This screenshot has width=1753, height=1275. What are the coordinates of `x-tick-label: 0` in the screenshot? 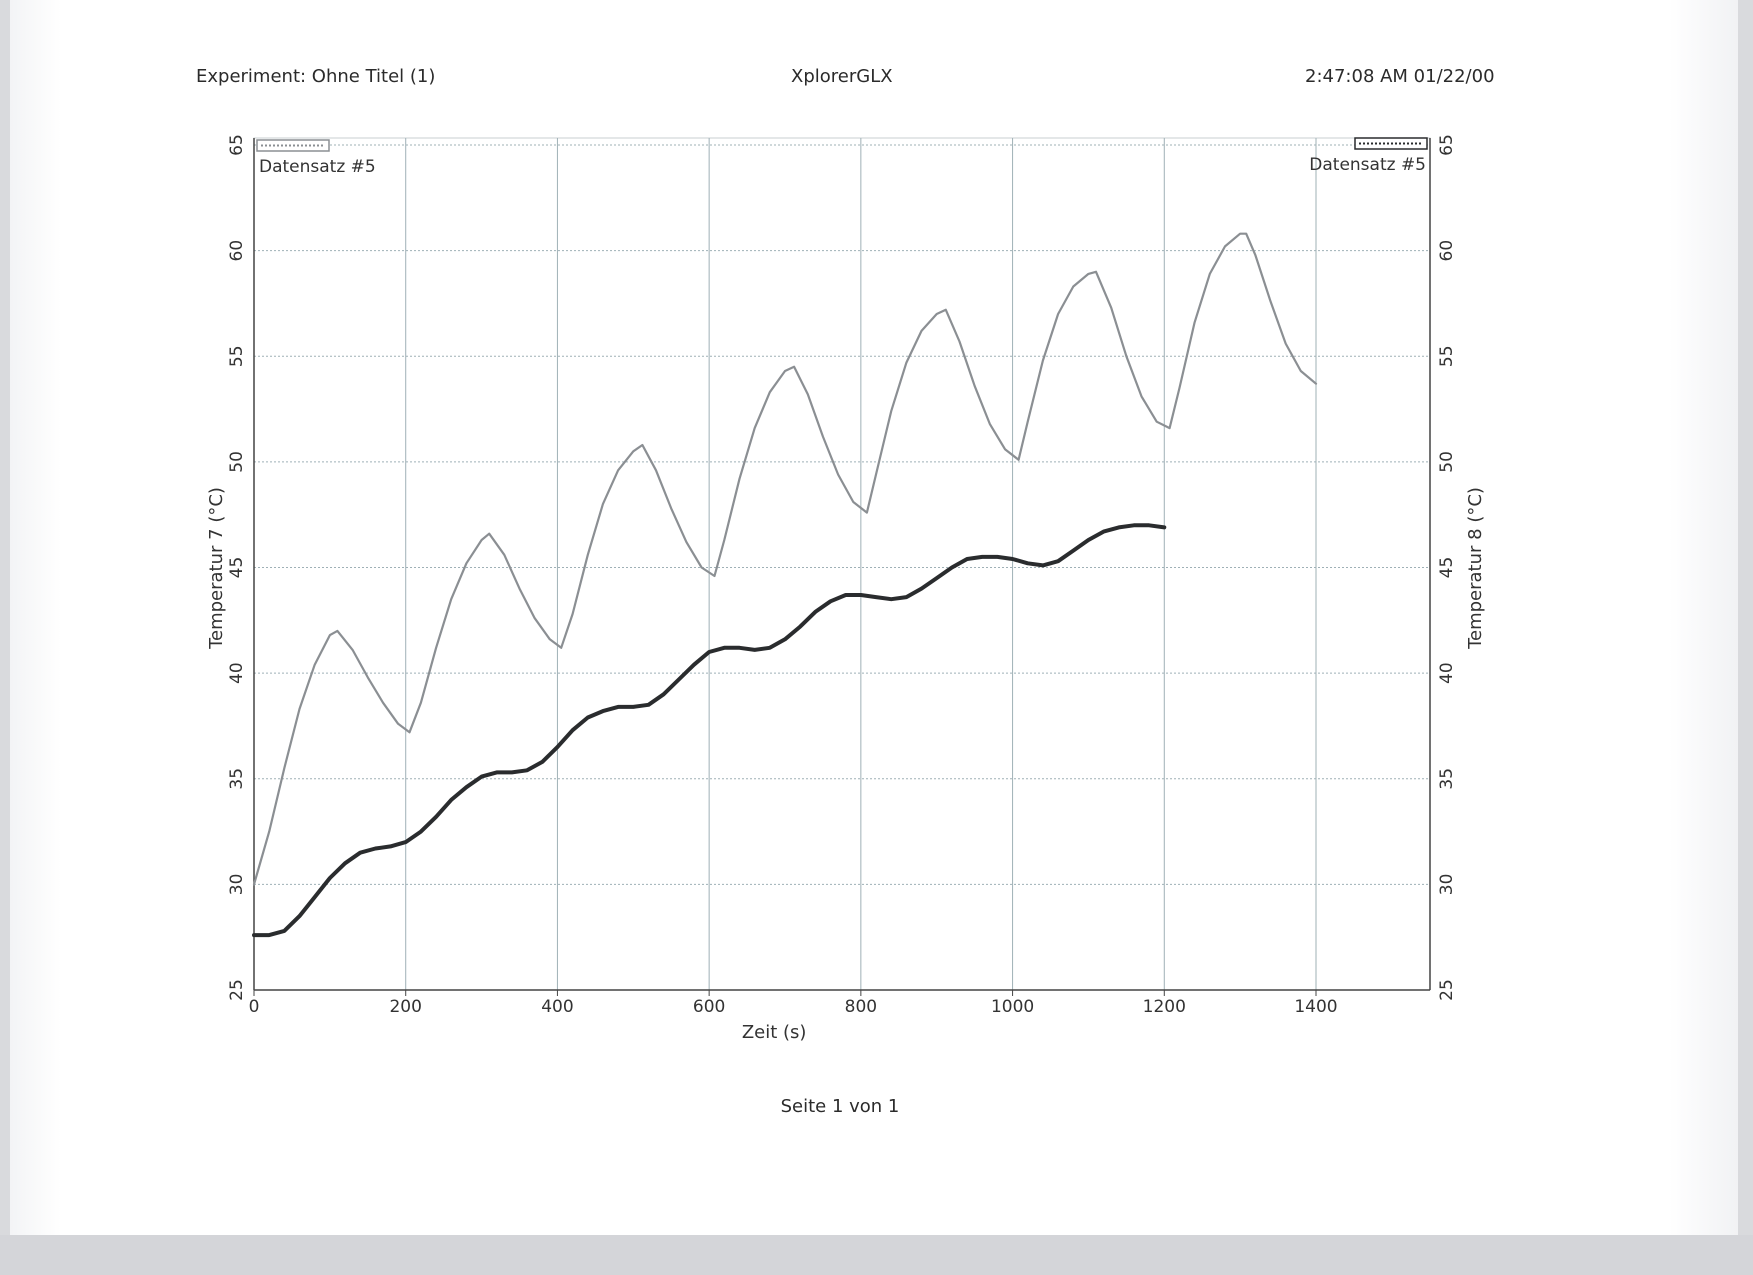 It's located at (254, 1007).